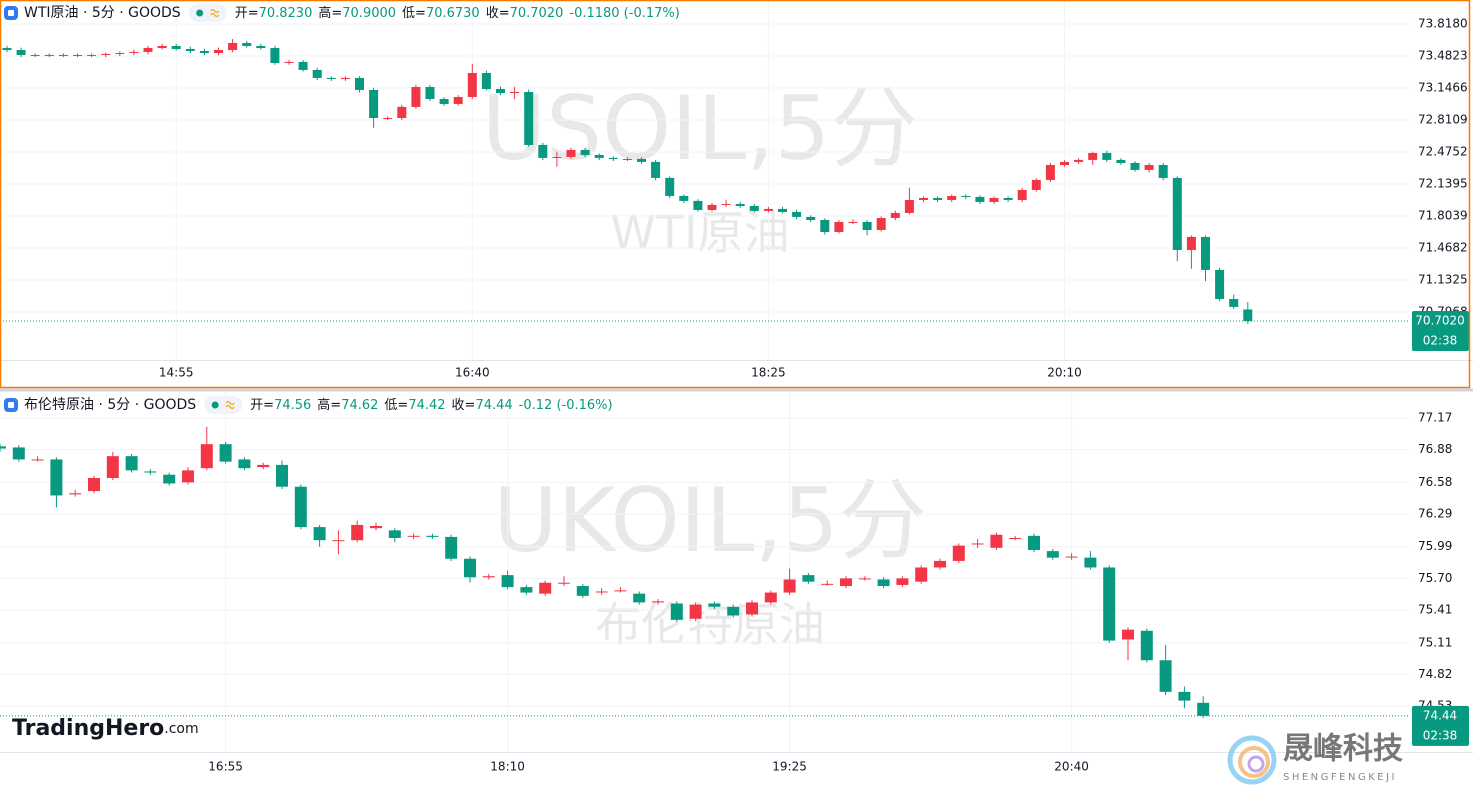  I want to click on logo-left: TradingHero.com, so click(105, 728).